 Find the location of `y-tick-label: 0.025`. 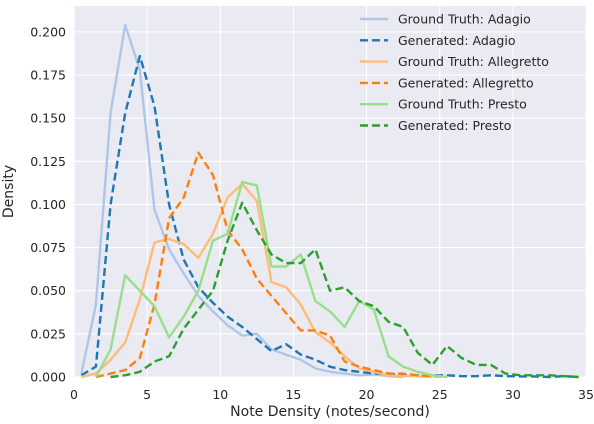

y-tick-label: 0.025 is located at coordinates (48, 333).